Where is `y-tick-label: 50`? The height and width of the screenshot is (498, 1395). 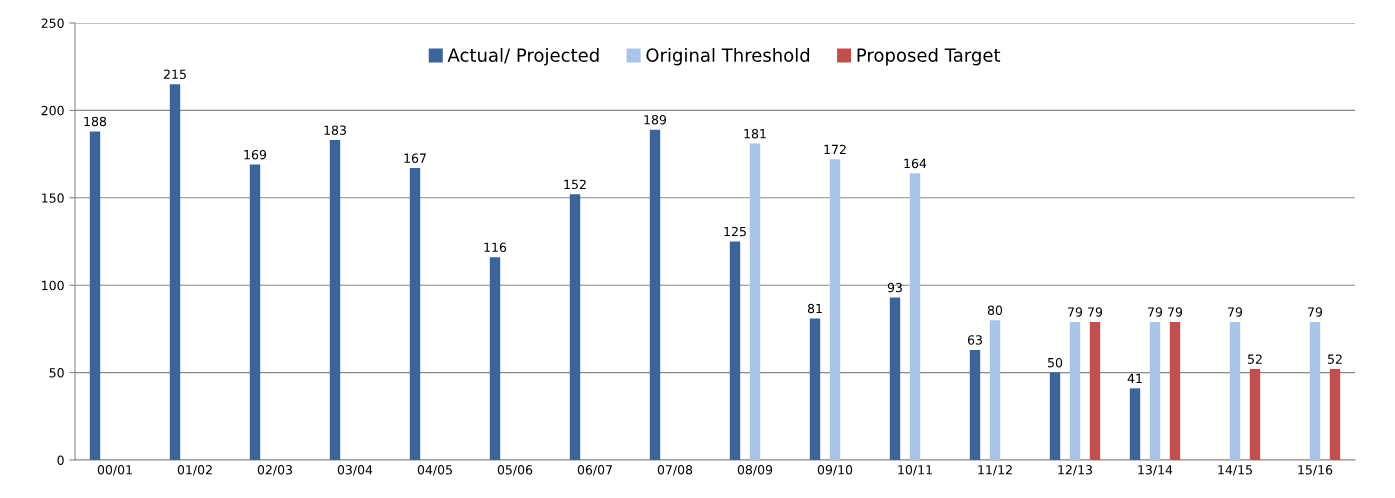 y-tick-label: 50 is located at coordinates (56, 373).